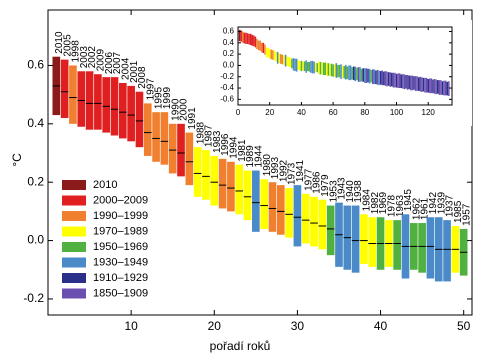 The width and height of the screenshot is (488, 362). What do you see at coordinates (84, 57) in the screenshot?
I see `year-label: 2003` at bounding box center [84, 57].